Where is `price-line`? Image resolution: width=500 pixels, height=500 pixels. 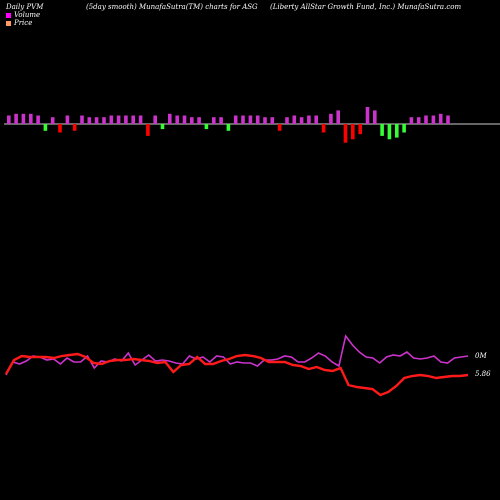
price-line is located at coordinates (236, 374).